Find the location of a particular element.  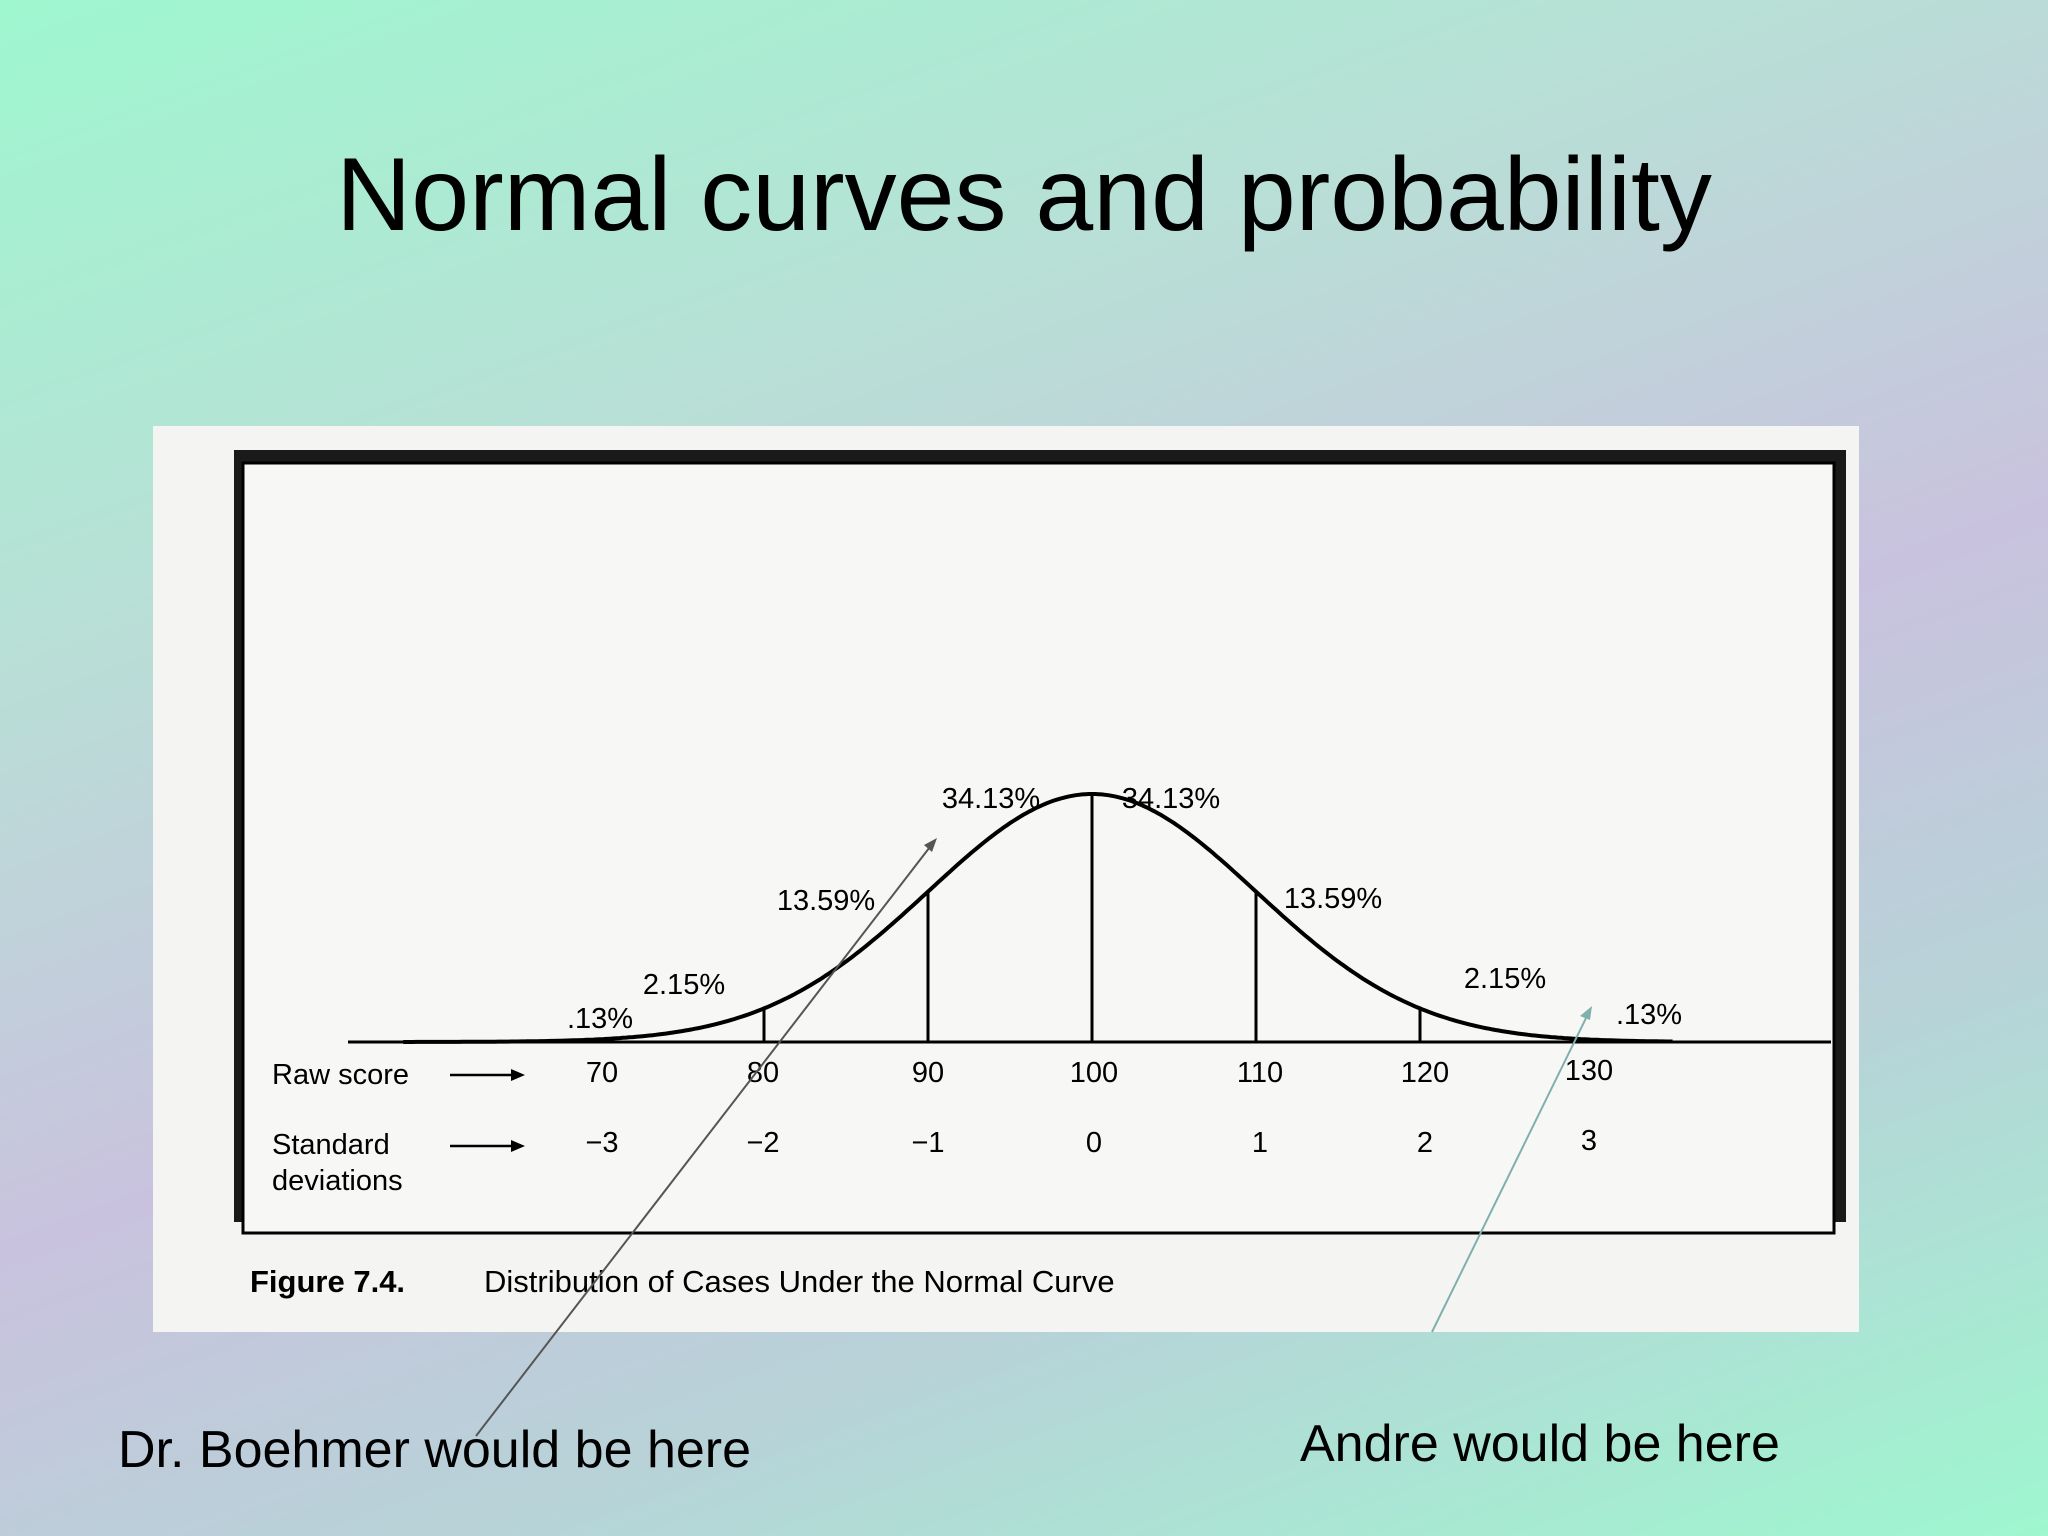

annotation-dr-boehmer: Dr. Boehmer would be here is located at coordinates (435, 1450).